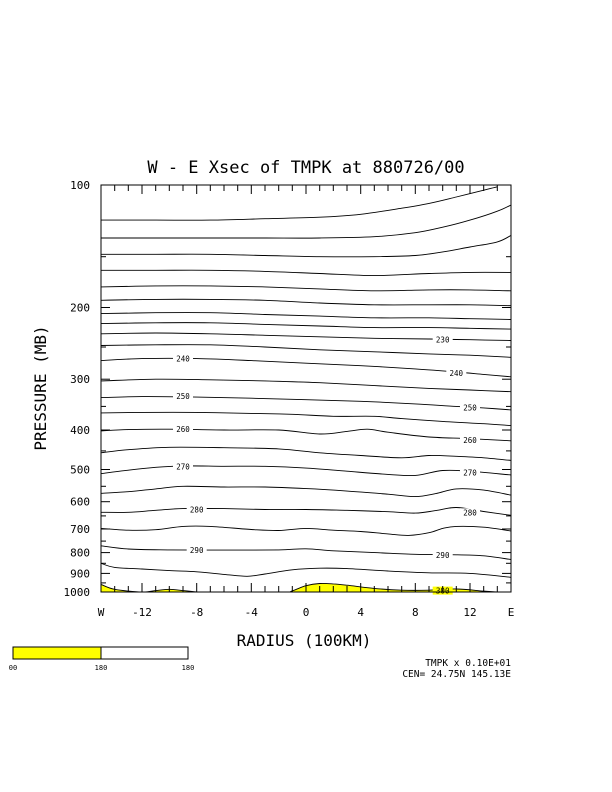 The image size is (612, 792). Describe the element at coordinates (40, 387) in the screenshot. I see `y-axis-label: PRESSURE (MB)` at that location.